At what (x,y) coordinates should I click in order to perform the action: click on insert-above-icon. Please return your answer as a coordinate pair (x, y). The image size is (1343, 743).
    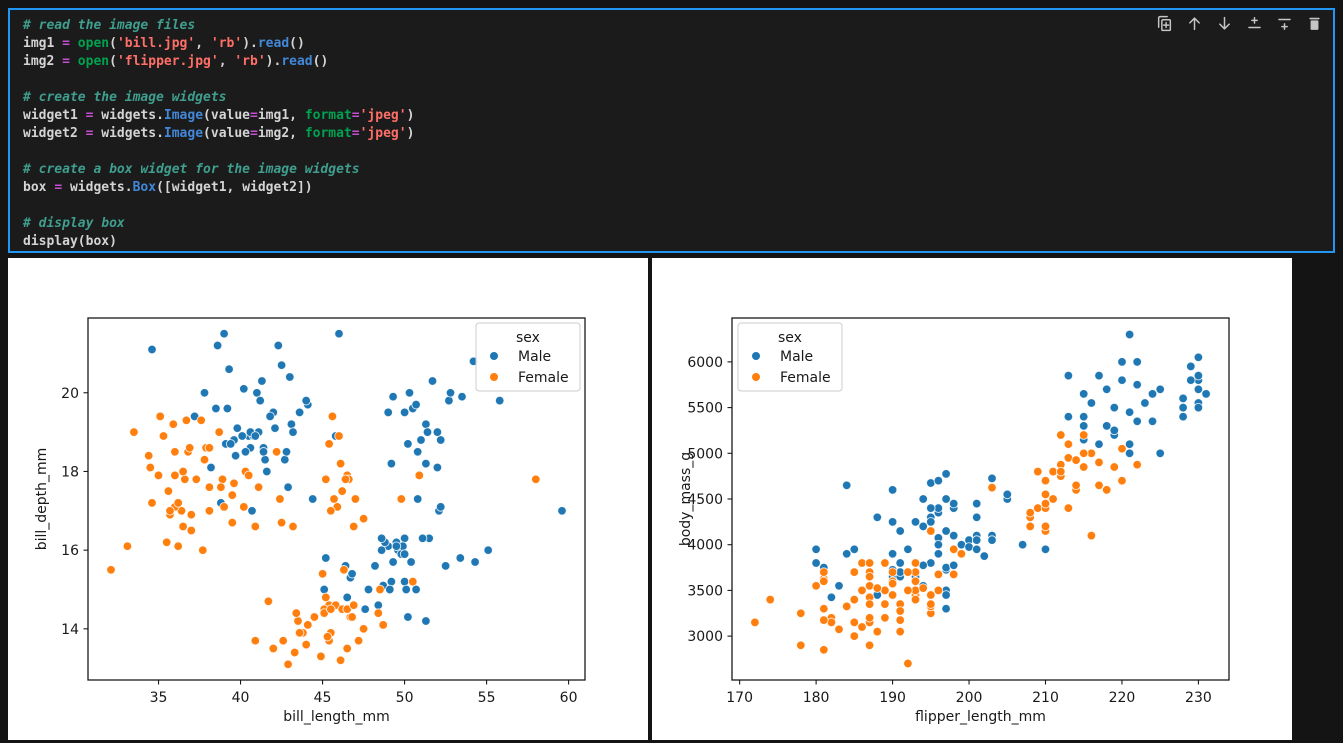
    Looking at the image, I should click on (1254, 23).